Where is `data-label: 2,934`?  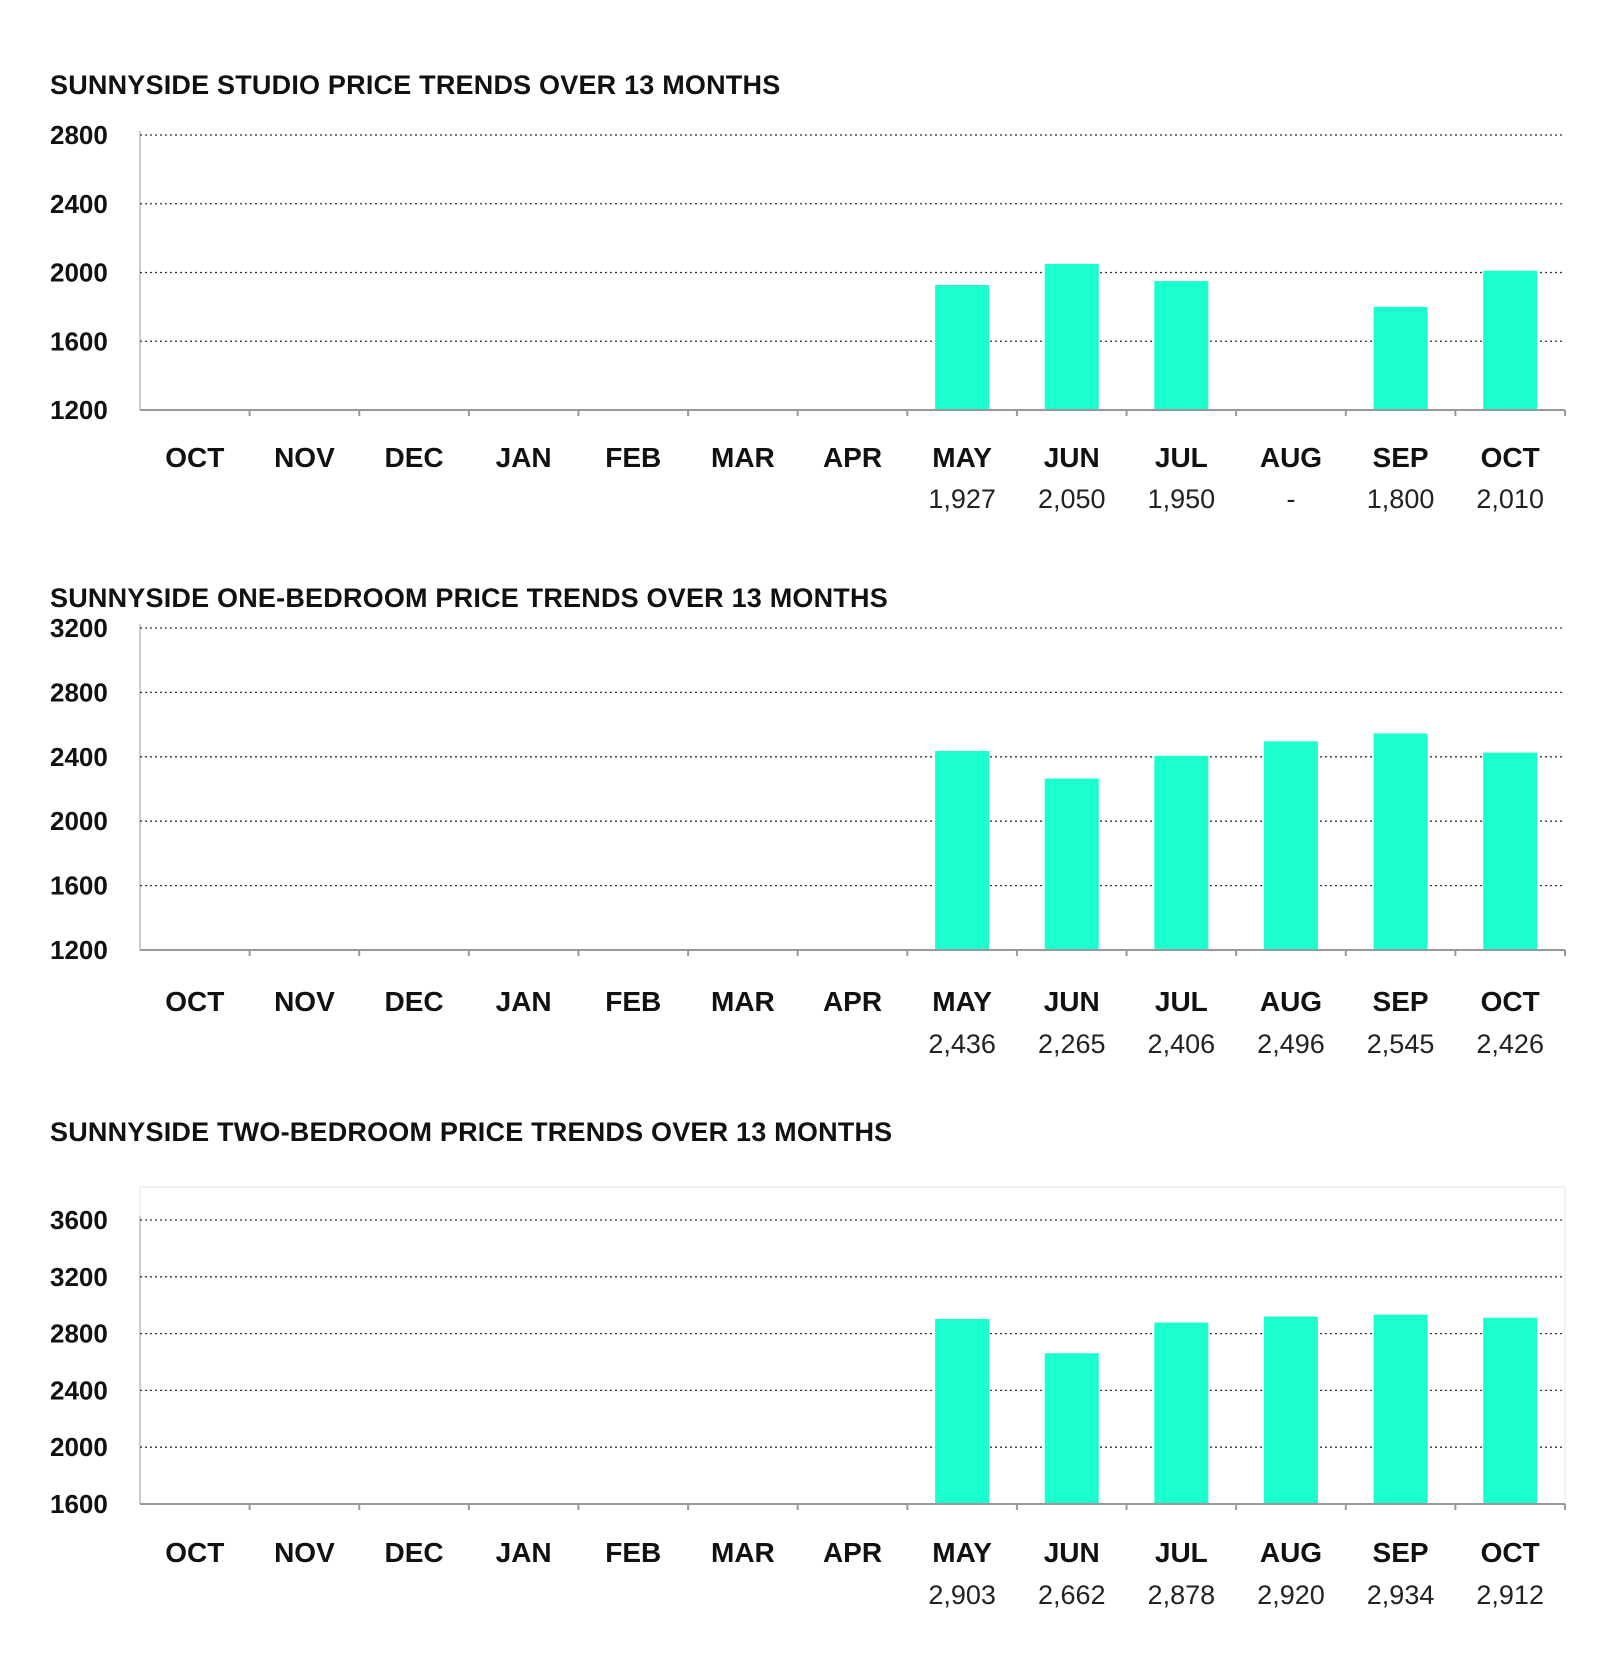
data-label: 2,934 is located at coordinates (1401, 1595).